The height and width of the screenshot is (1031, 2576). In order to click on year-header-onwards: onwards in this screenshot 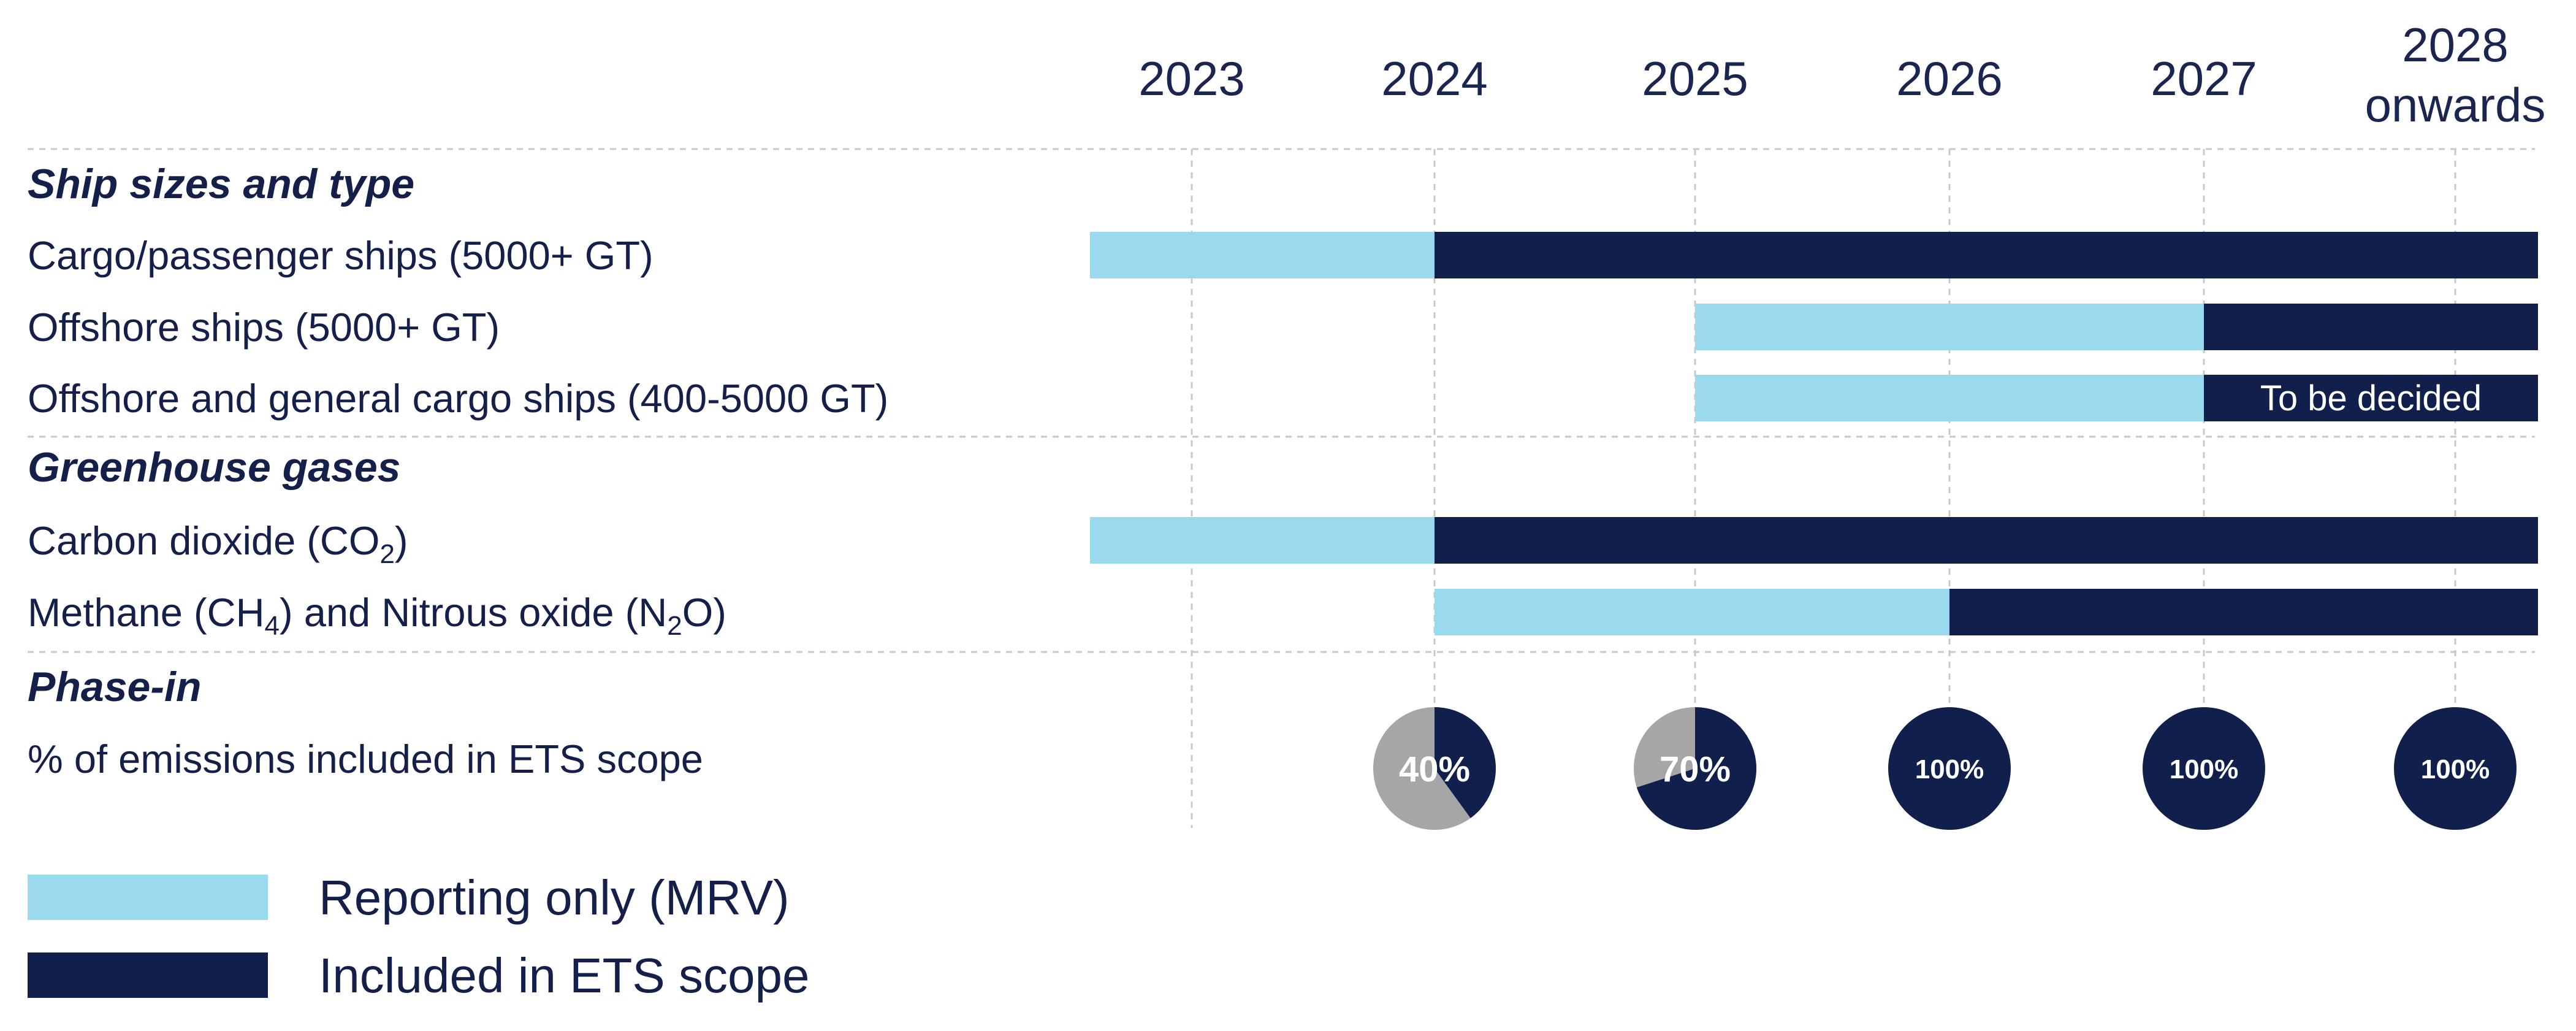, I will do `click(2455, 105)`.